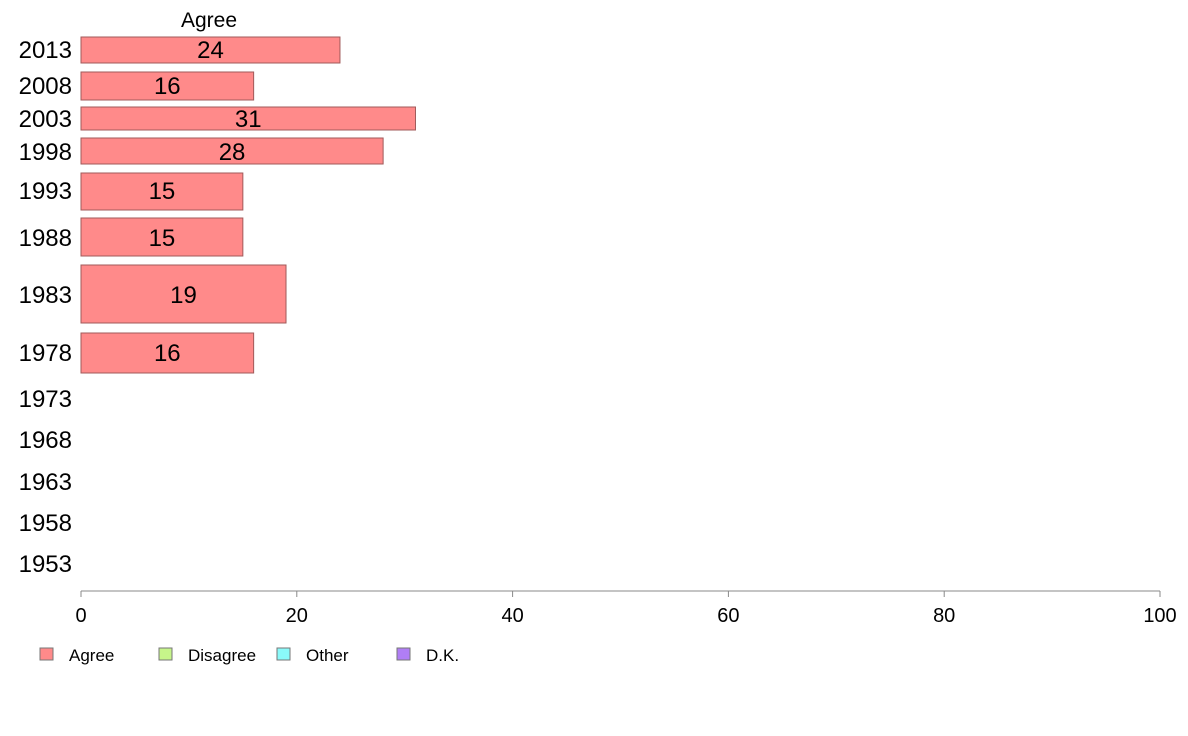  I want to click on year-label-1998: 1998, so click(45, 152).